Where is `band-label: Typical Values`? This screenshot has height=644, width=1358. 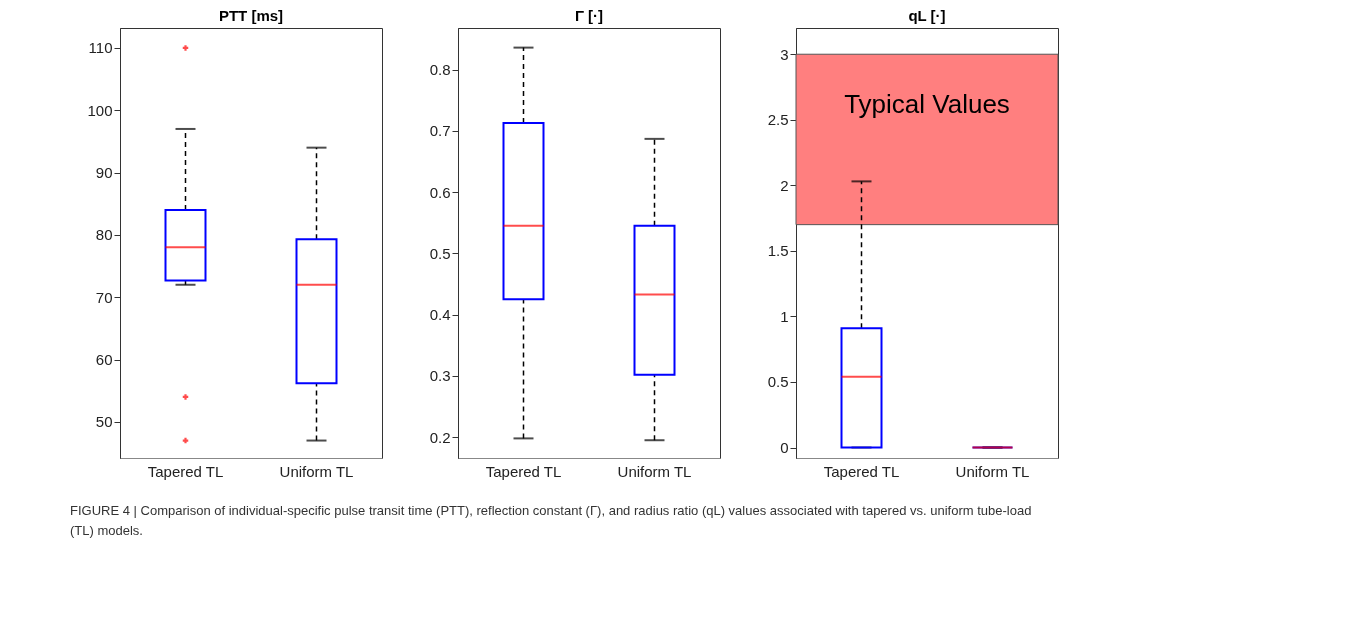
band-label: Typical Values is located at coordinates (927, 104).